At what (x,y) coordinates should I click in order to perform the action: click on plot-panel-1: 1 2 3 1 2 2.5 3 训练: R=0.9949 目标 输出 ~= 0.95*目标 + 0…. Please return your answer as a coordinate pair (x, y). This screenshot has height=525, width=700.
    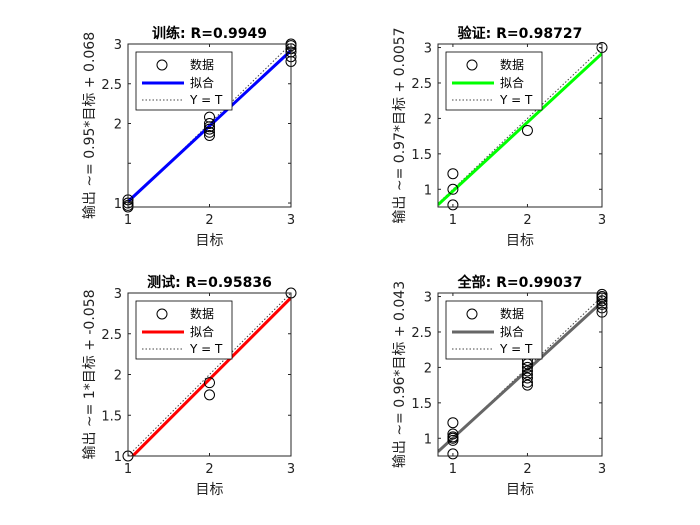
    Looking at the image, I should click on (189, 137).